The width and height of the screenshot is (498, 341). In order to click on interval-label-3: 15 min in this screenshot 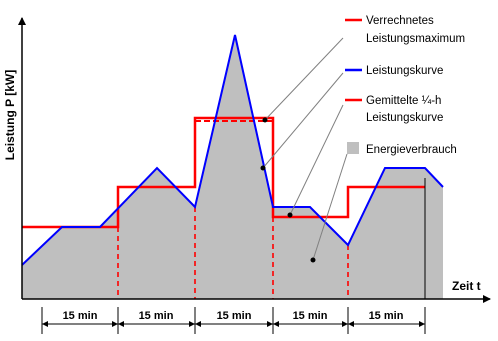, I will do `click(234, 316)`.